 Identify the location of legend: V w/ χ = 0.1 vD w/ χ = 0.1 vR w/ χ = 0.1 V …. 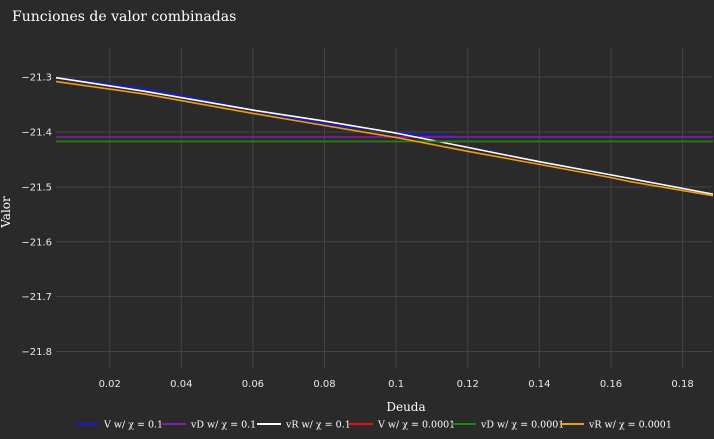
(373, 425).